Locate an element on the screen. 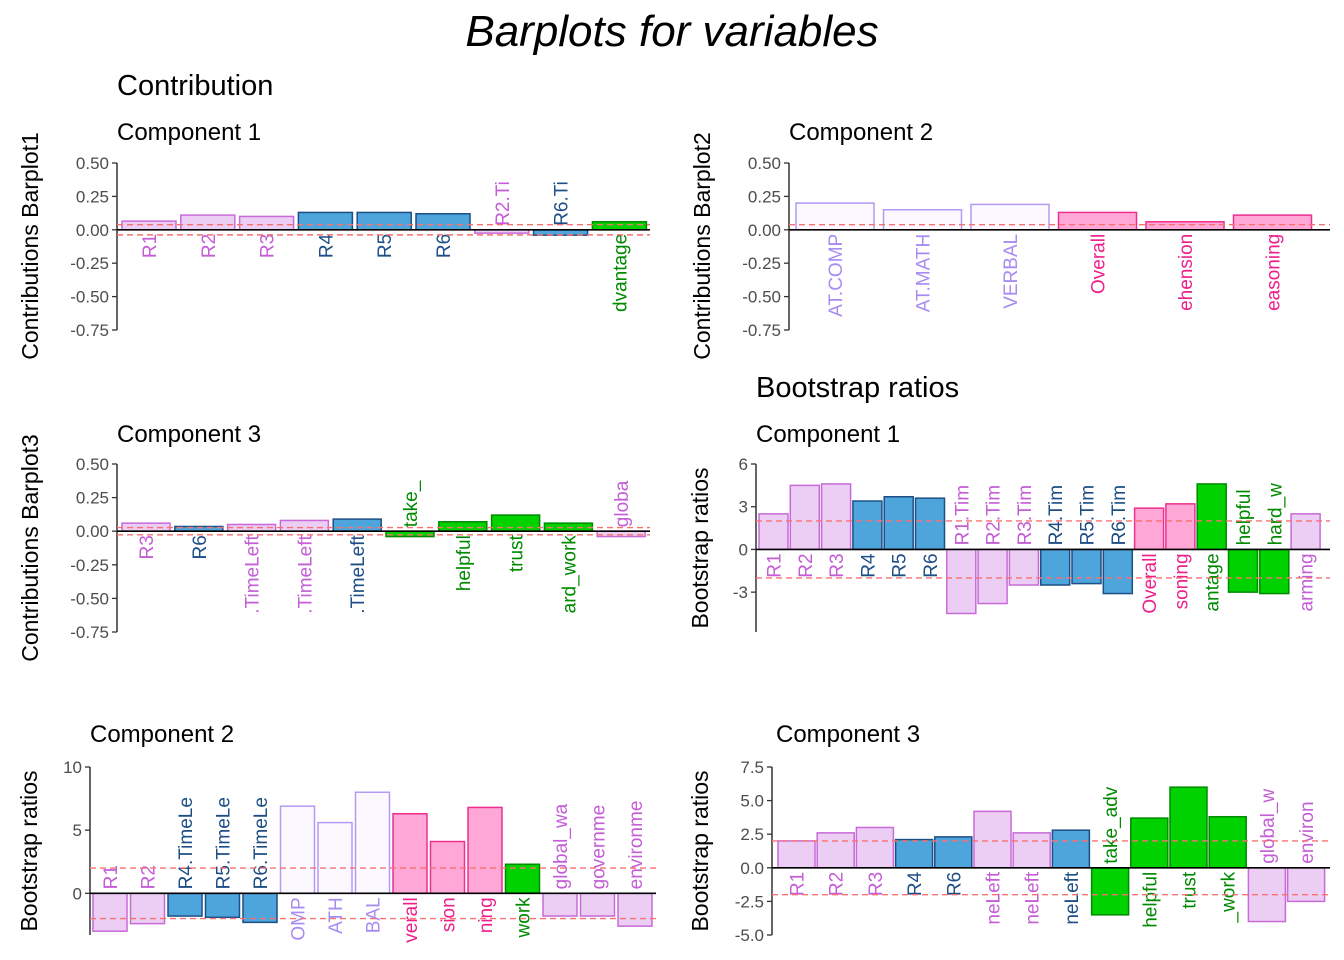 This screenshot has height=960, width=1344. panel-title: Component 3 is located at coordinates (848, 734).